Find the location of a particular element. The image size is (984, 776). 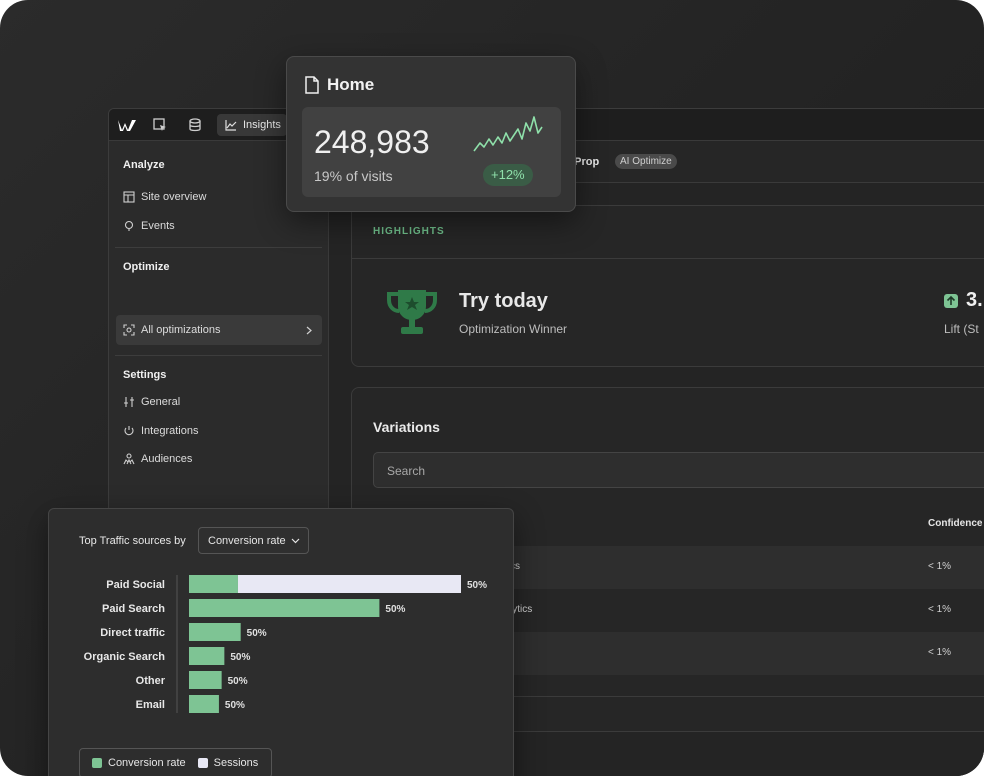

document-icon is located at coordinates (312, 85).